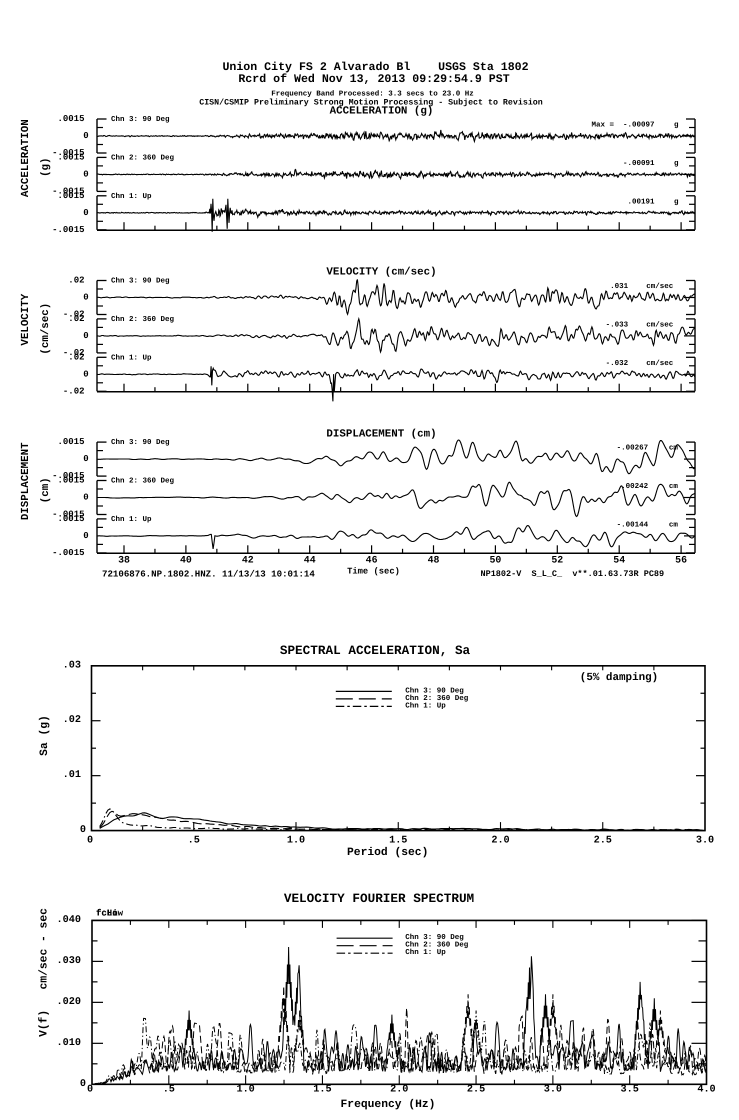  Describe the element at coordinates (107, 913) in the screenshot. I see `svg-text: fcHi` at that location.